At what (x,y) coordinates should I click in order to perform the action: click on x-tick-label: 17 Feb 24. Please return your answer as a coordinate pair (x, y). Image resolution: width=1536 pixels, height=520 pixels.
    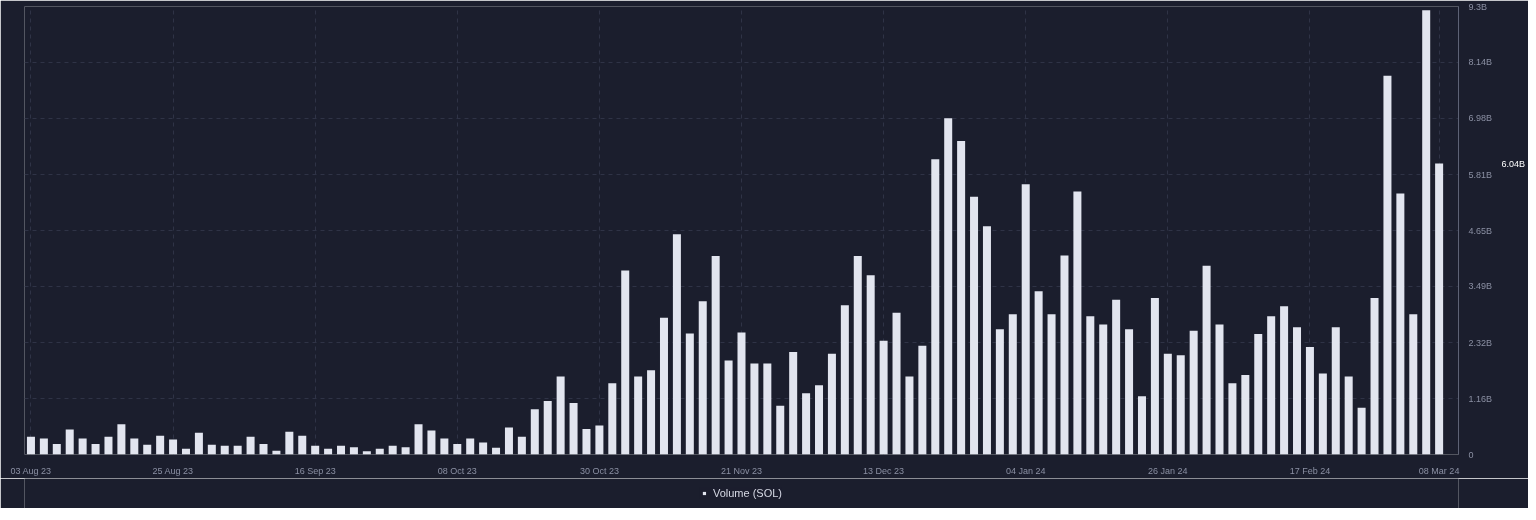
    Looking at the image, I should click on (1310, 470).